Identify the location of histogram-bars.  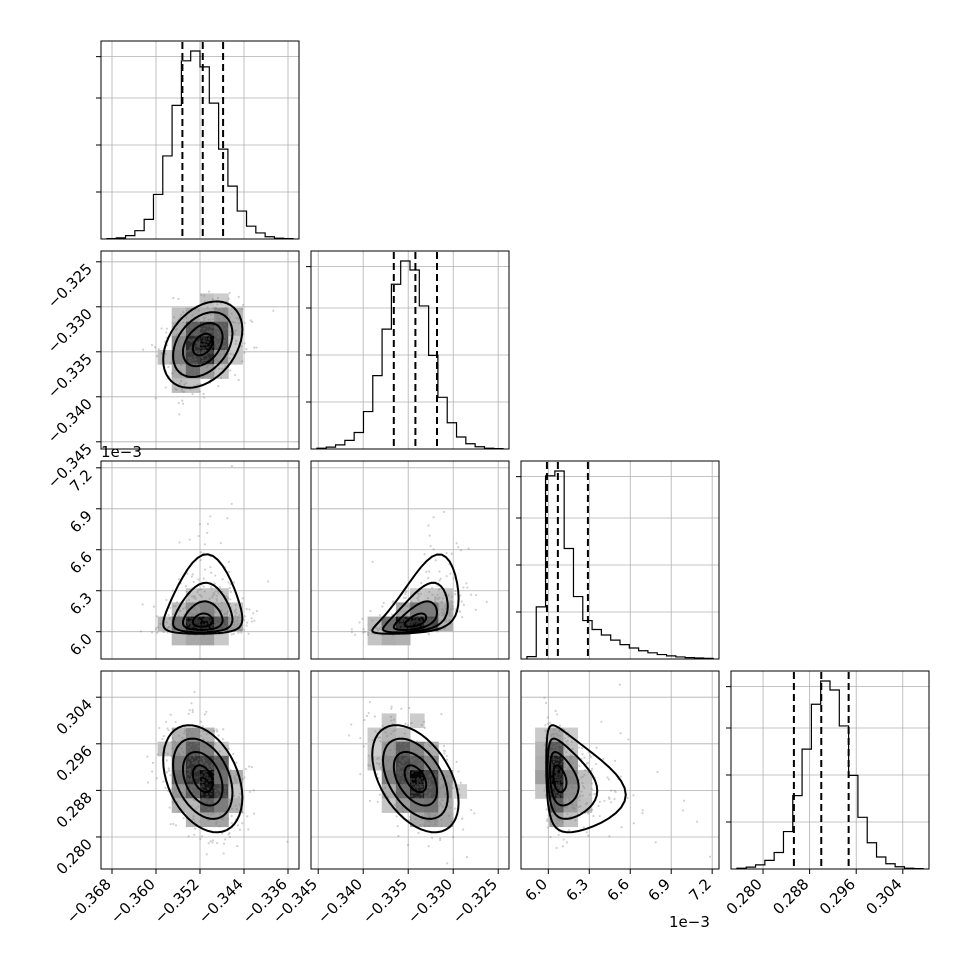
(620, 564).